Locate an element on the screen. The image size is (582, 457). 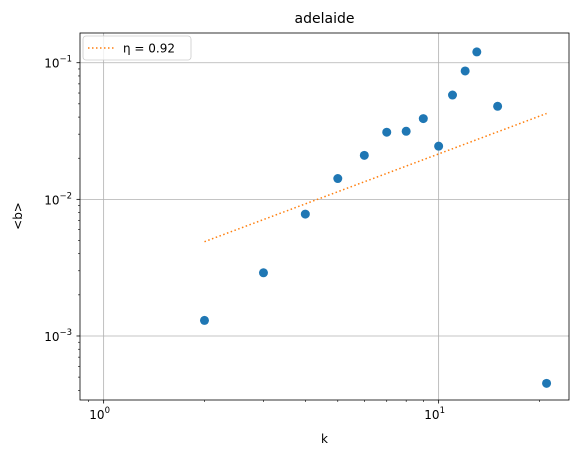
chart-title: adelaide is located at coordinates (325, 19).